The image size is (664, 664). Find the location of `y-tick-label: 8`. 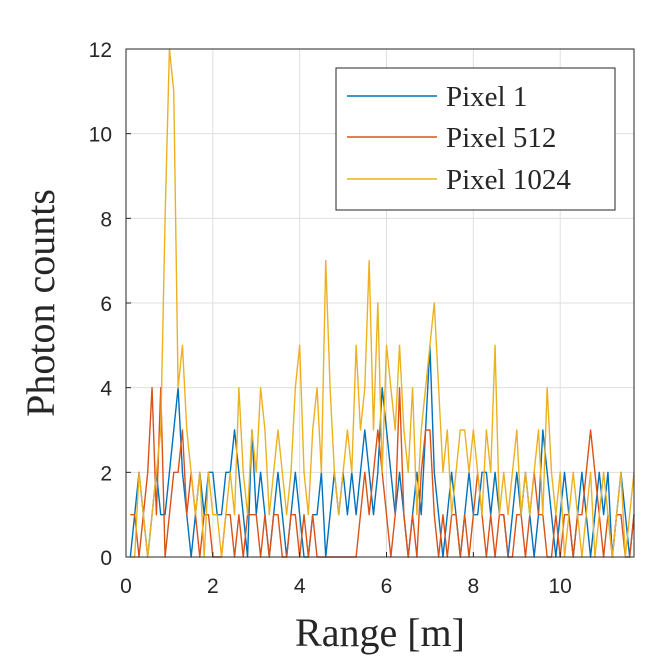

y-tick-label: 8 is located at coordinates (106, 219).